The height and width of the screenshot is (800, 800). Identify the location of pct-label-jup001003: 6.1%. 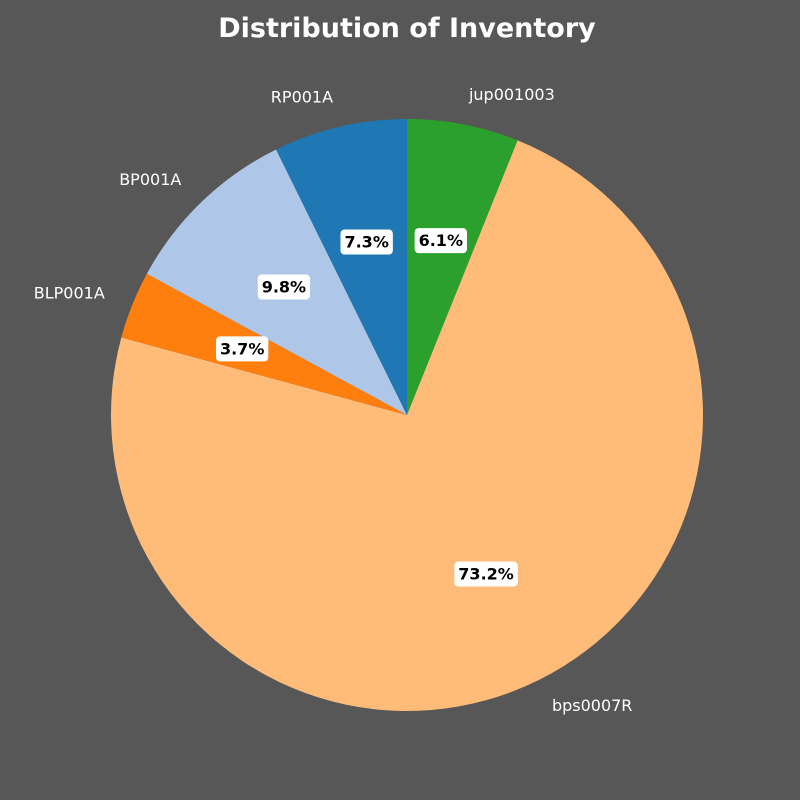
(440, 241).